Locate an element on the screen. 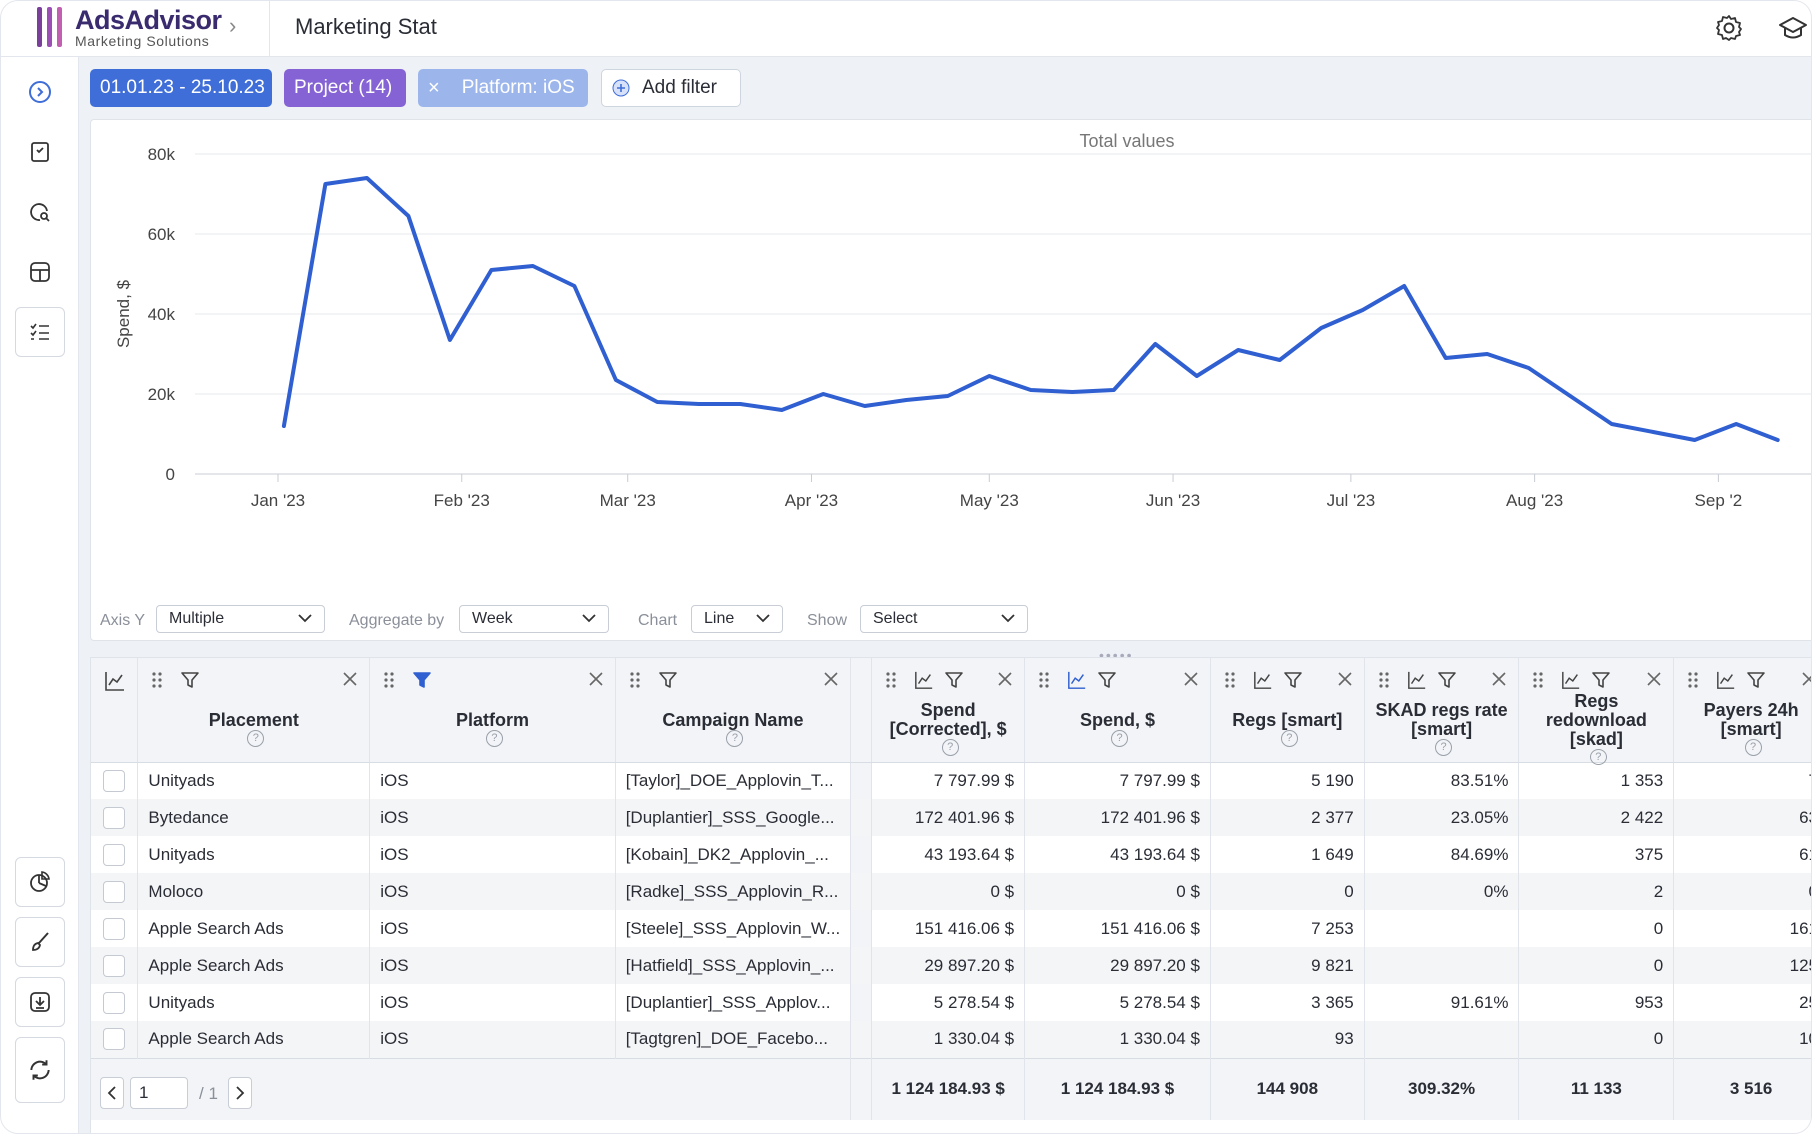  chart-type-select: Line is located at coordinates (737, 619).